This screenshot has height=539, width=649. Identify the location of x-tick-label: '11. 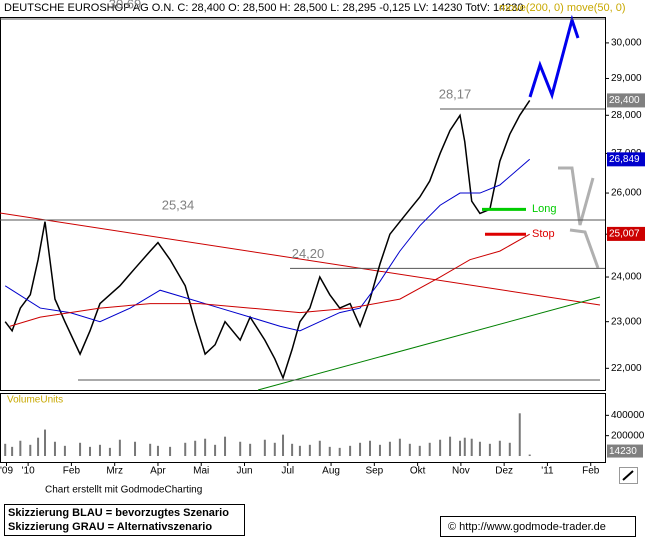
(547, 471).